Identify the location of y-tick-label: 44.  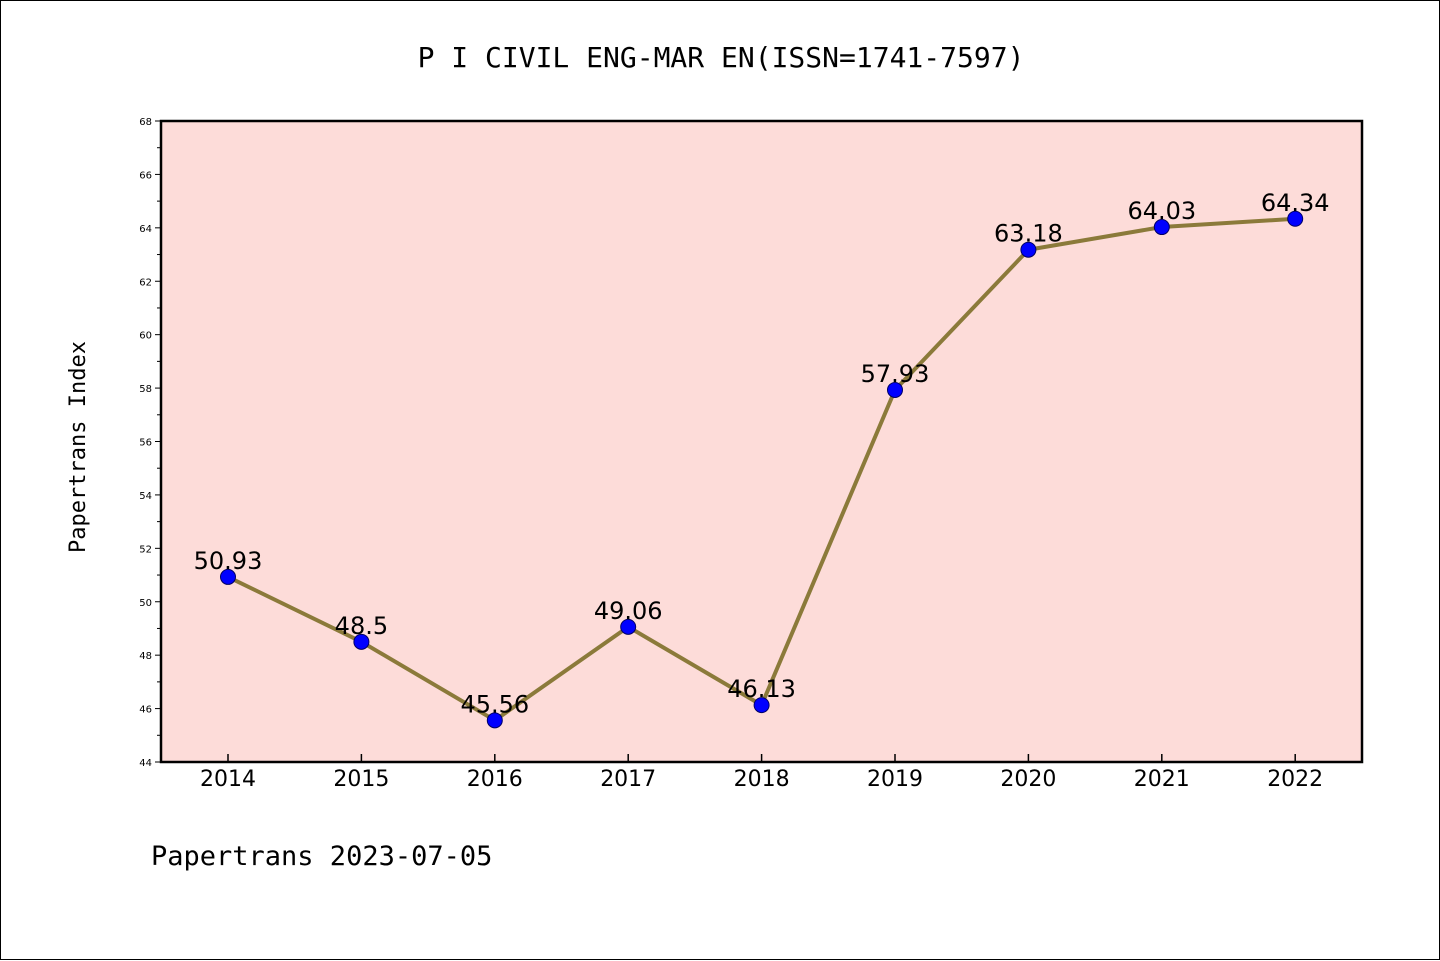
(145, 763).